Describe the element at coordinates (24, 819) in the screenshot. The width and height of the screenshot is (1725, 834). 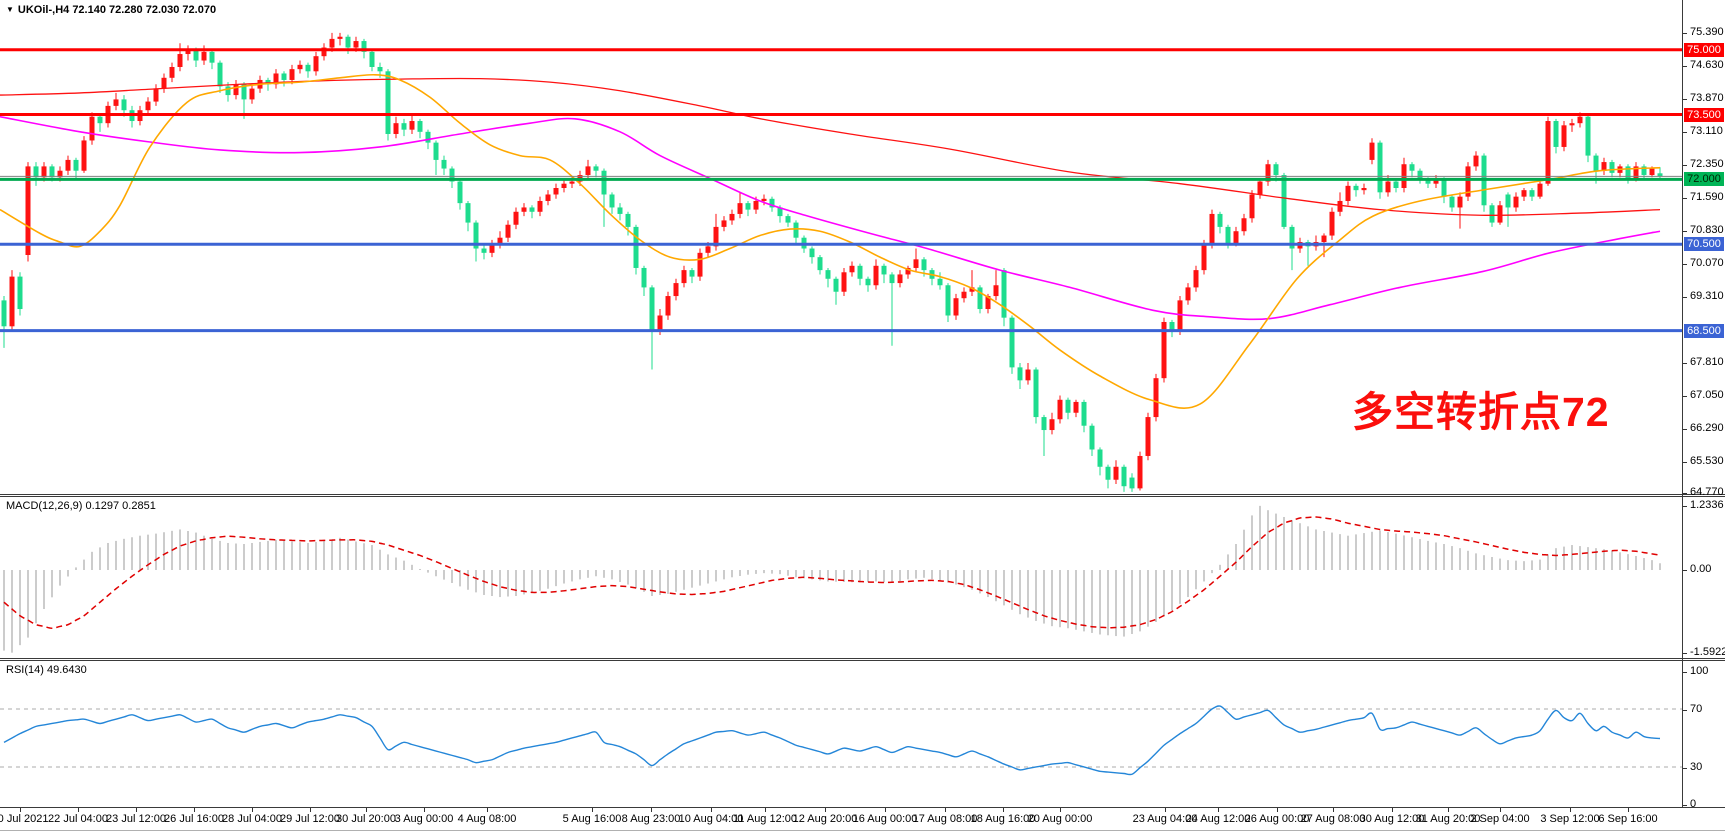
I see `time-axis-label: 20 Jul 2021` at that location.